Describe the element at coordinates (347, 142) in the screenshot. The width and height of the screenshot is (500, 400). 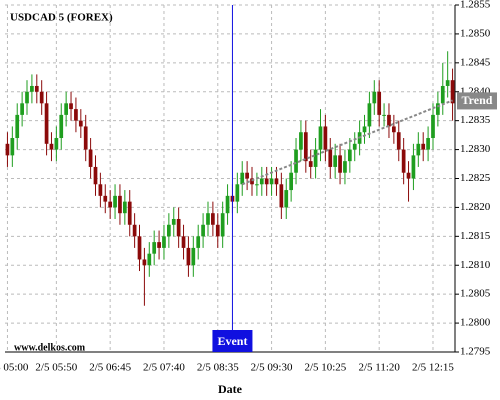
I see `trend-line` at that location.